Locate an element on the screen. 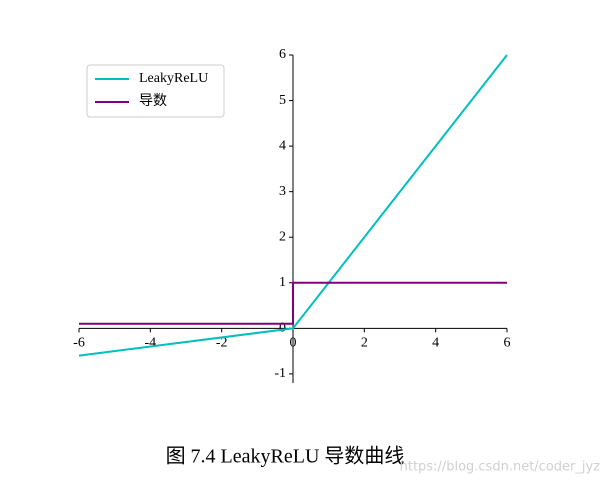 This screenshot has width=613, height=486. legend-label: 导数 is located at coordinates (153, 101).